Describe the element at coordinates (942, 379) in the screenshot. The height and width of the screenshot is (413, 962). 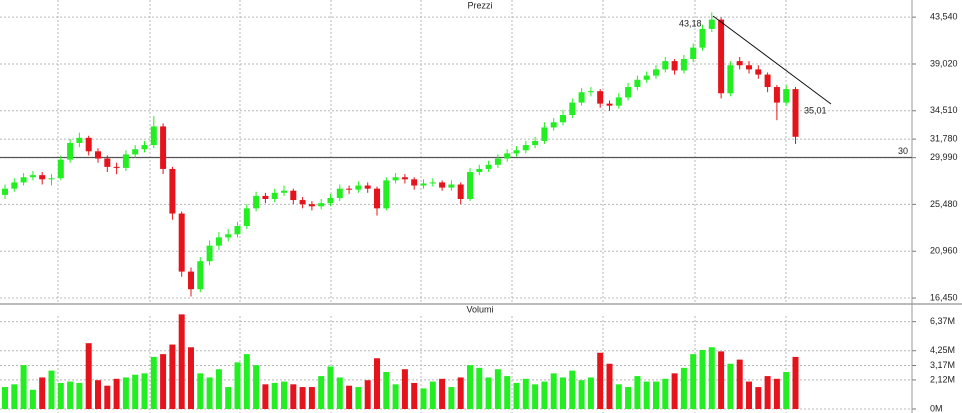
I see `y-tick-label: 2,12M` at that location.